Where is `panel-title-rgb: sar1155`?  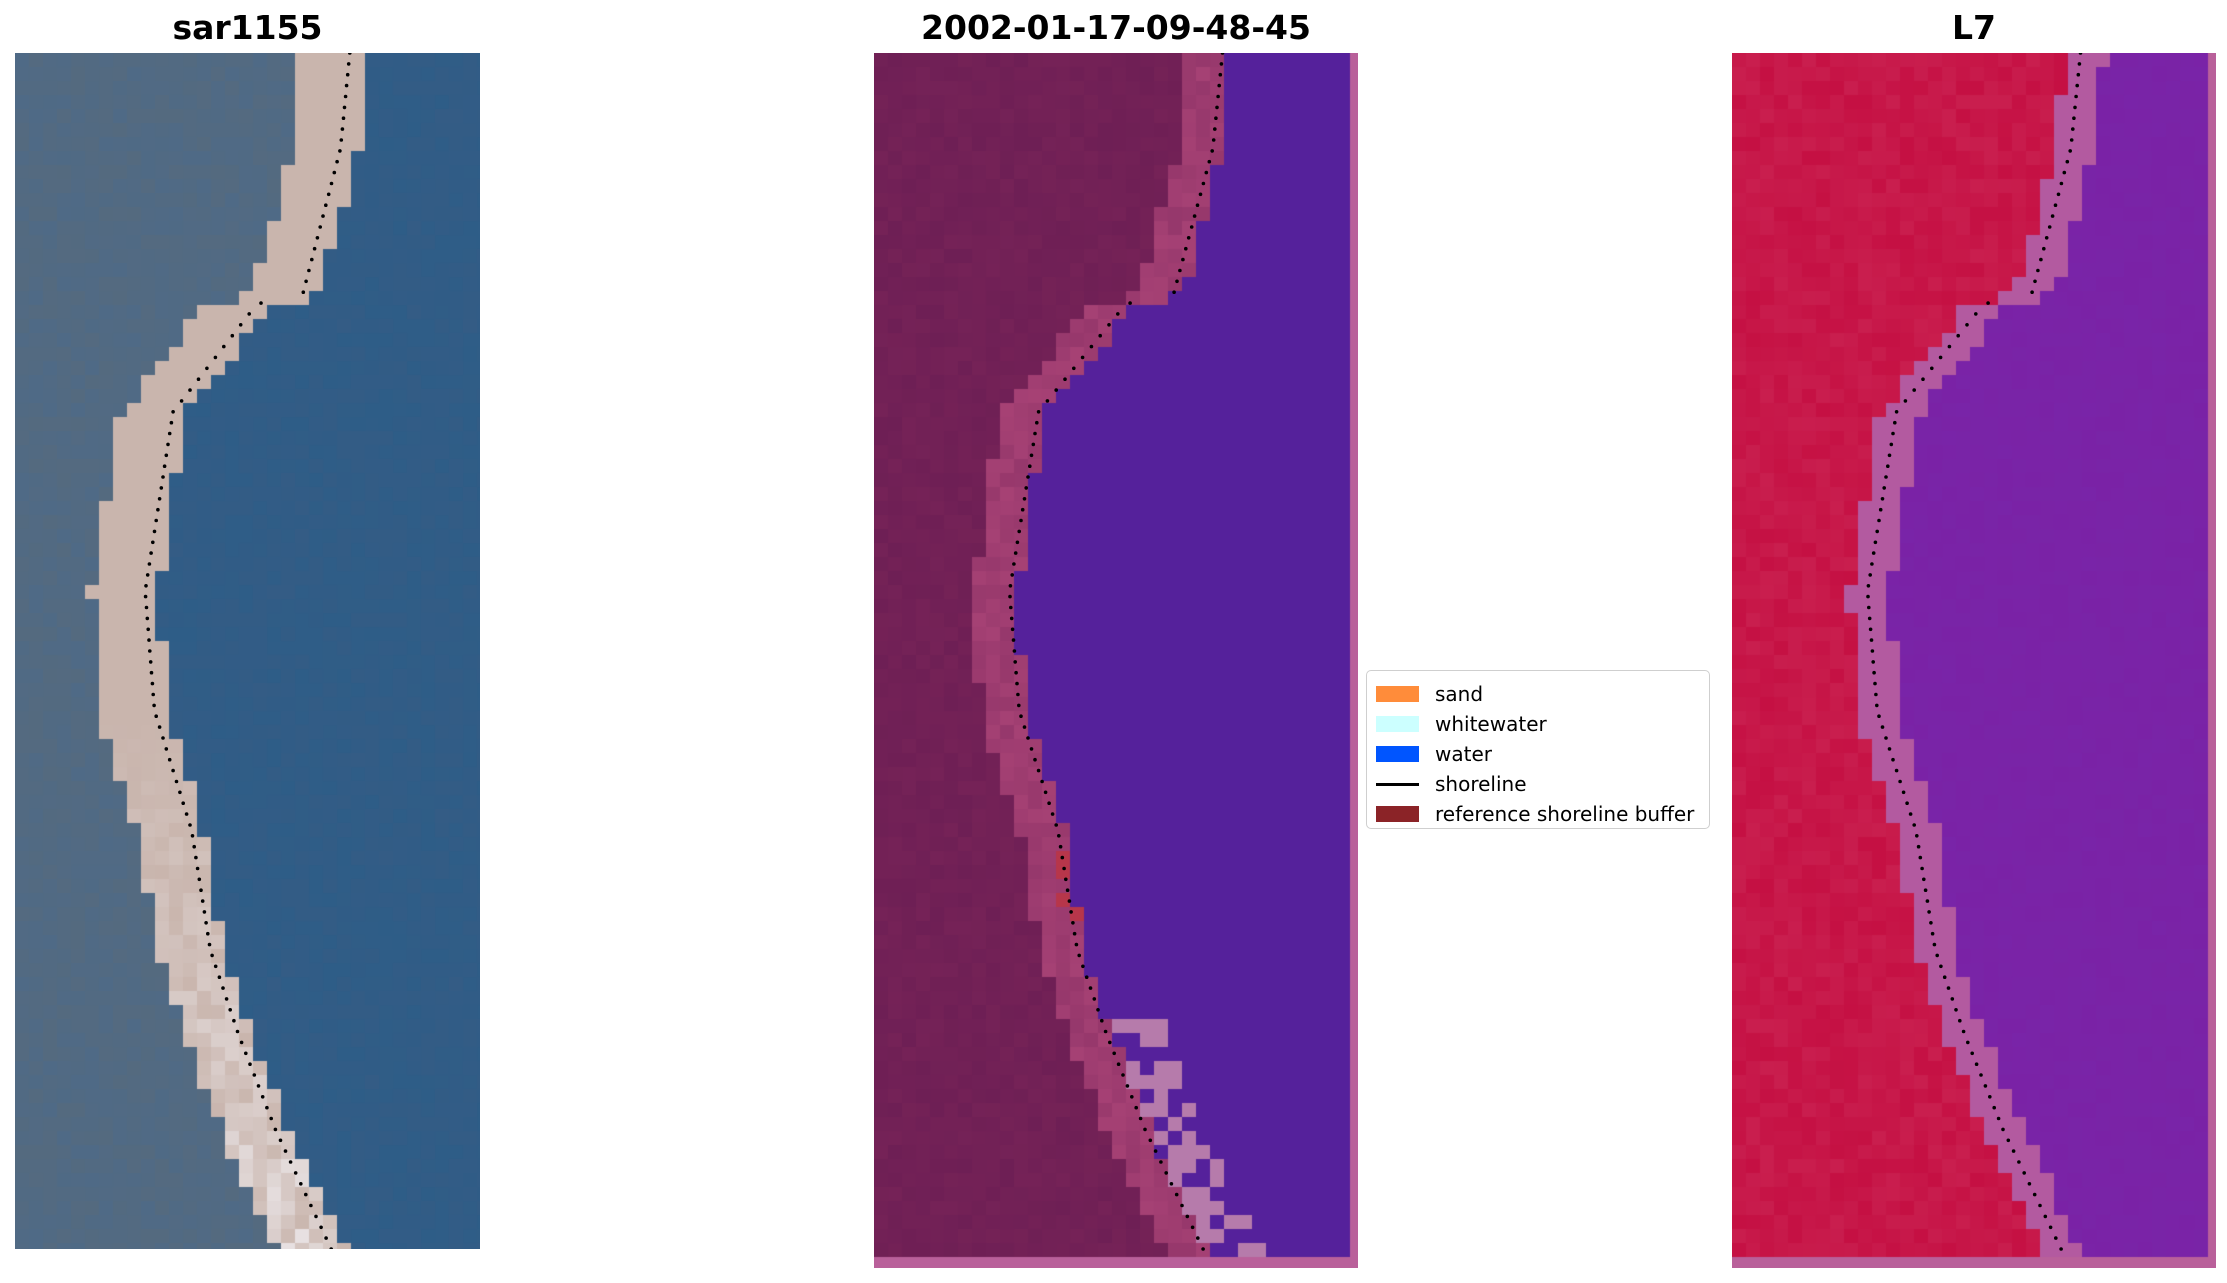
panel-title-rgb: sar1155 is located at coordinates (247, 27).